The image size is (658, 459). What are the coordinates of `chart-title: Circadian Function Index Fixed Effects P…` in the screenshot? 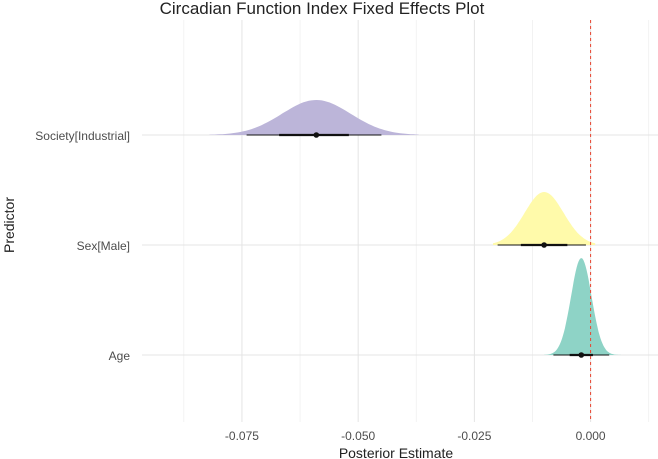 It's located at (322, 9).